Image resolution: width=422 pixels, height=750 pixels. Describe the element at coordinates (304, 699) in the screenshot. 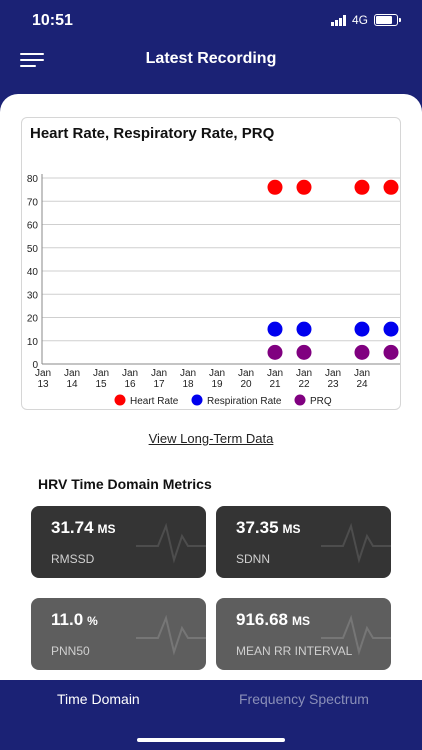

I see `tab-frequency-spectrum: Frequency Spectrum` at that location.